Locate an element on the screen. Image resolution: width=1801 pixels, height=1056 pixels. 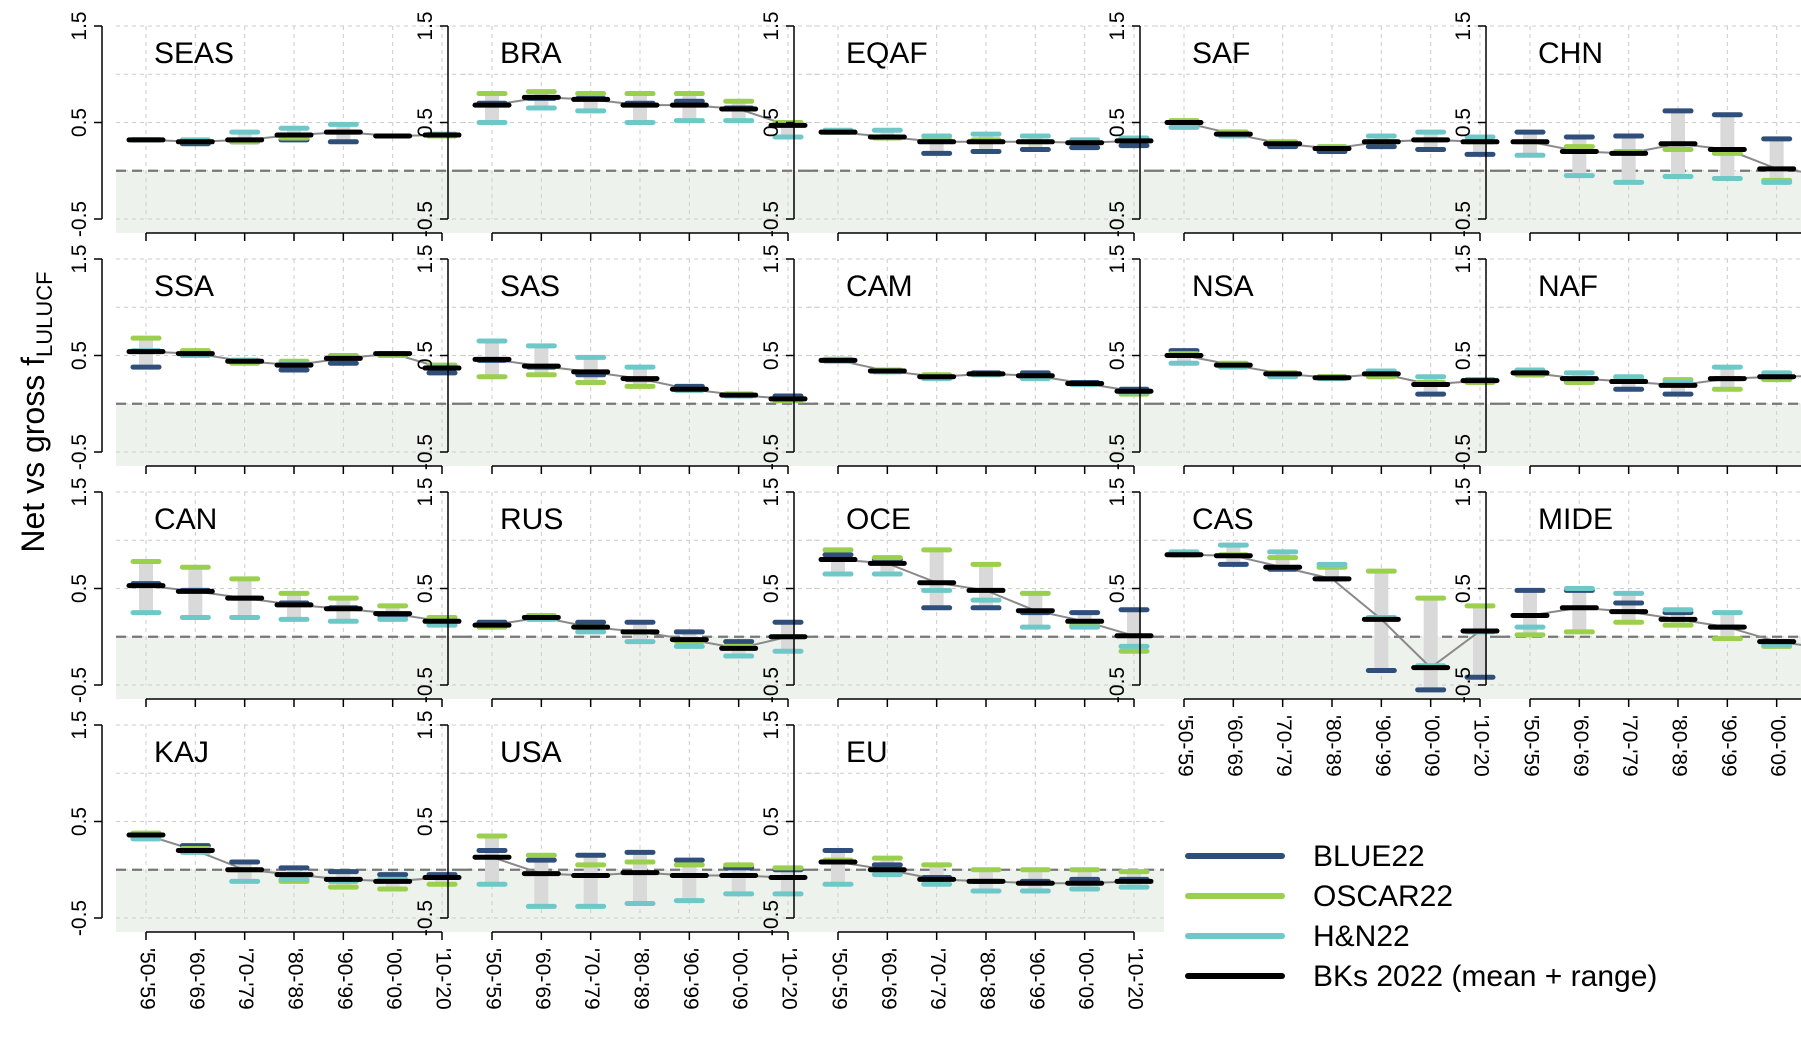
panel-label-saf: SAF is located at coordinates (1221, 53).